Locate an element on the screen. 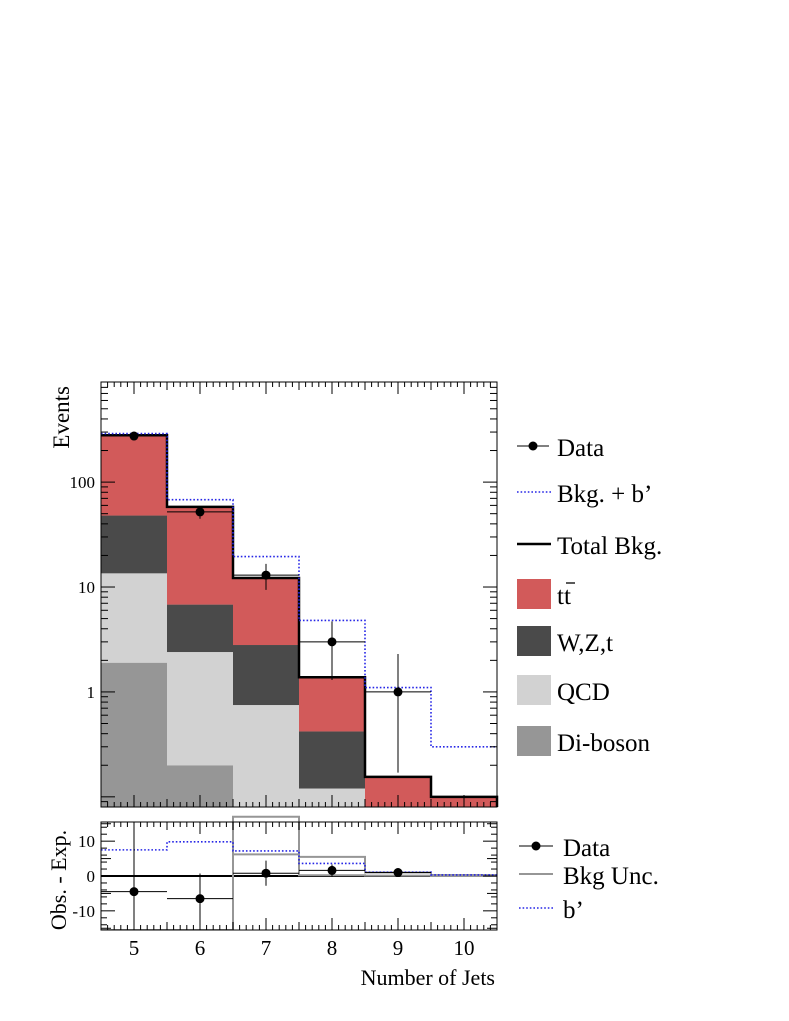  legend-ratio-label-bkg-unc-: Bkg Unc. is located at coordinates (611, 876).